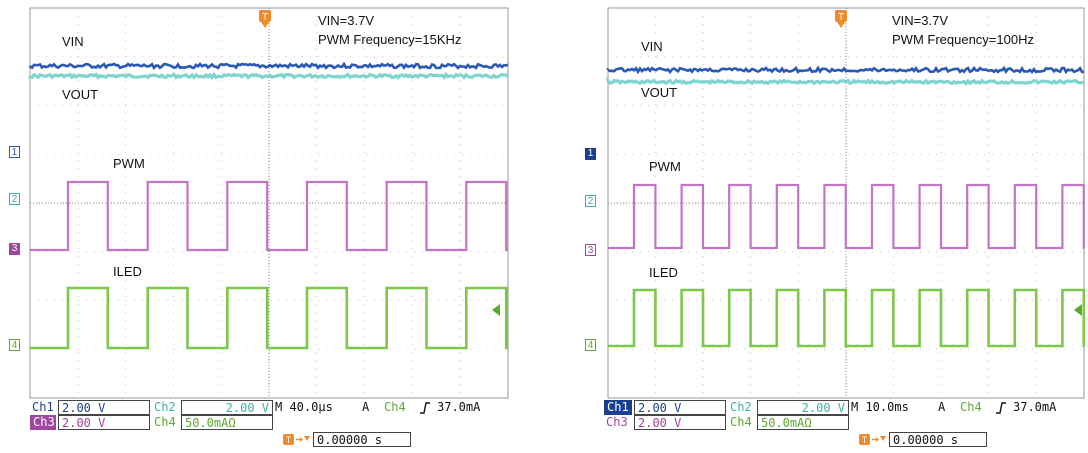  What do you see at coordinates (304, 407) in the screenshot?
I see `timebase: M 40.0µs` at bounding box center [304, 407].